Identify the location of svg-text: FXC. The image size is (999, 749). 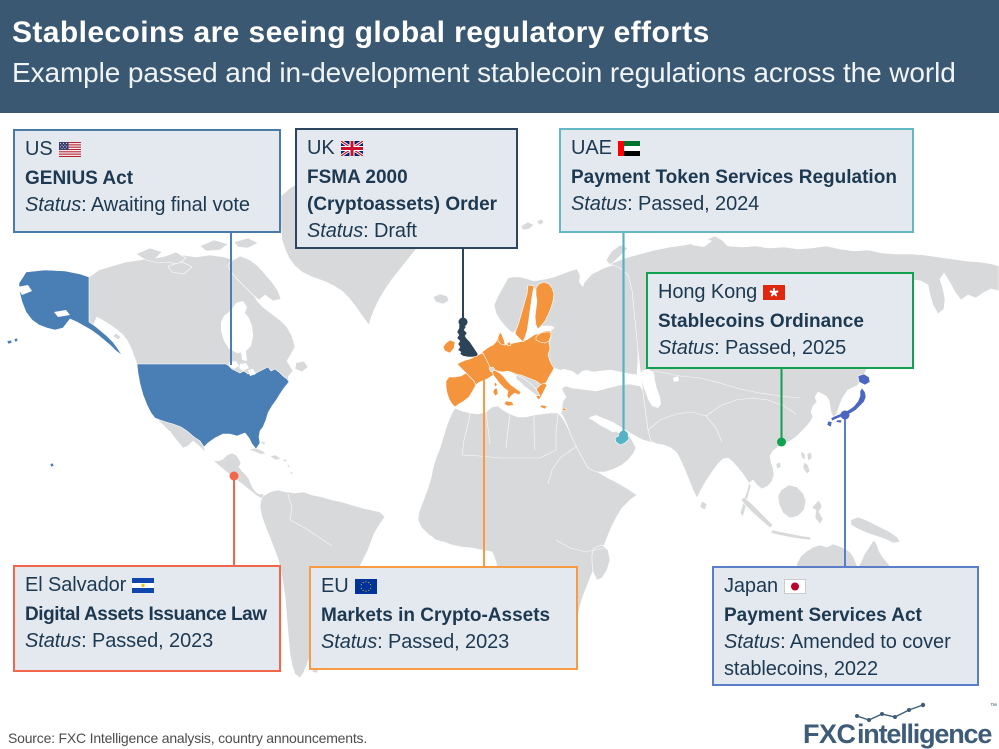
(829, 734).